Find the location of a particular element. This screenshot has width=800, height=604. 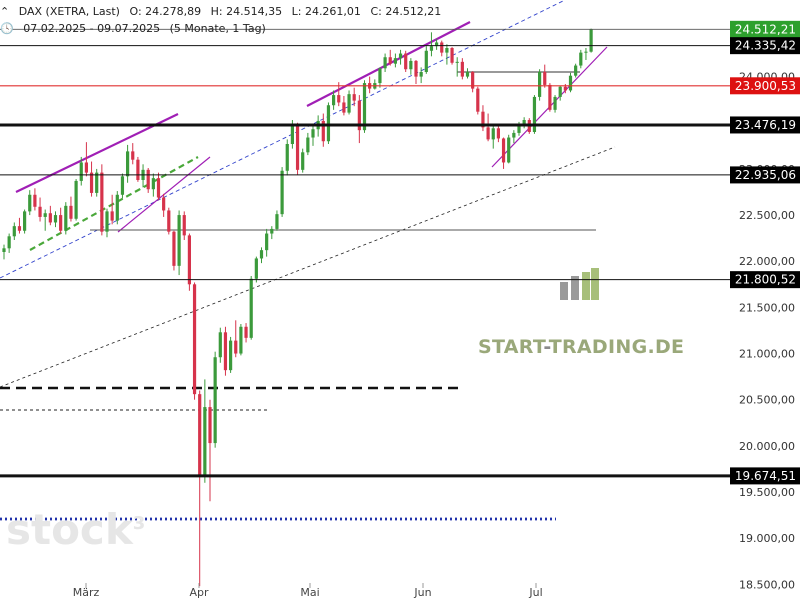

logo-bar-icon is located at coordinates (564, 291).